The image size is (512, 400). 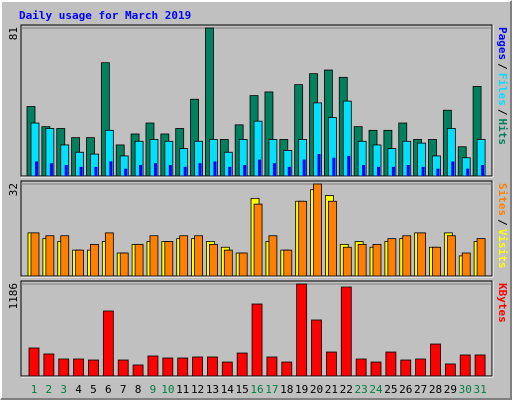 What do you see at coordinates (242, 389) in the screenshot?
I see `x-tick-label: 15` at bounding box center [242, 389].